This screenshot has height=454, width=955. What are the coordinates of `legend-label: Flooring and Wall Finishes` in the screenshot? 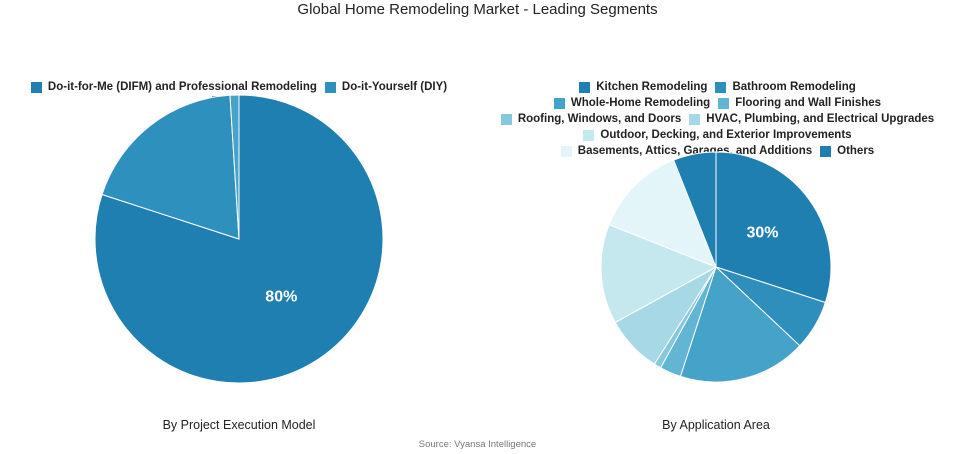 It's located at (808, 103).